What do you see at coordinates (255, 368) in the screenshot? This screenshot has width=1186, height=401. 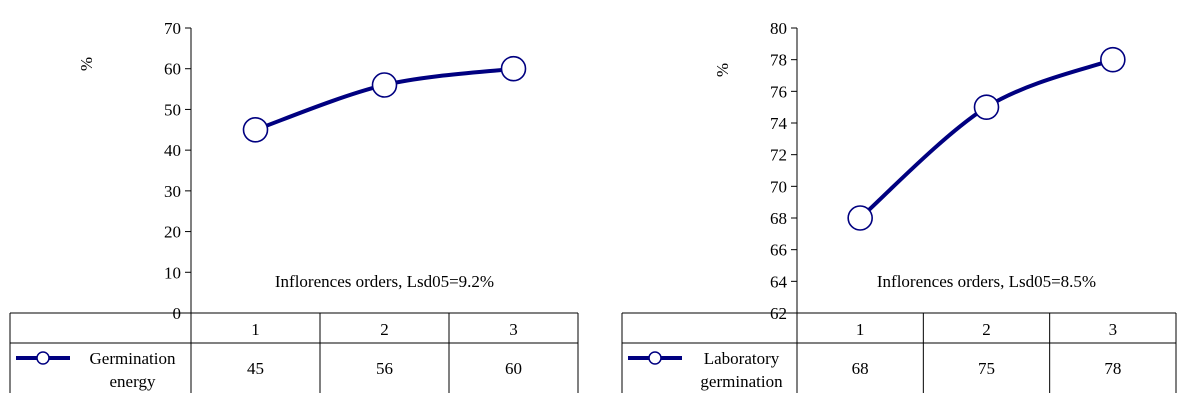 I see `data-table-value: 45` at bounding box center [255, 368].